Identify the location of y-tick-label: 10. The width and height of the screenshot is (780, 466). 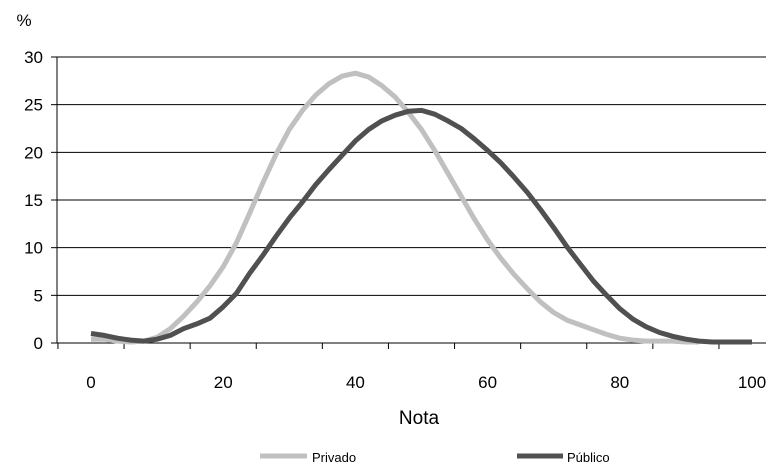
(33, 248).